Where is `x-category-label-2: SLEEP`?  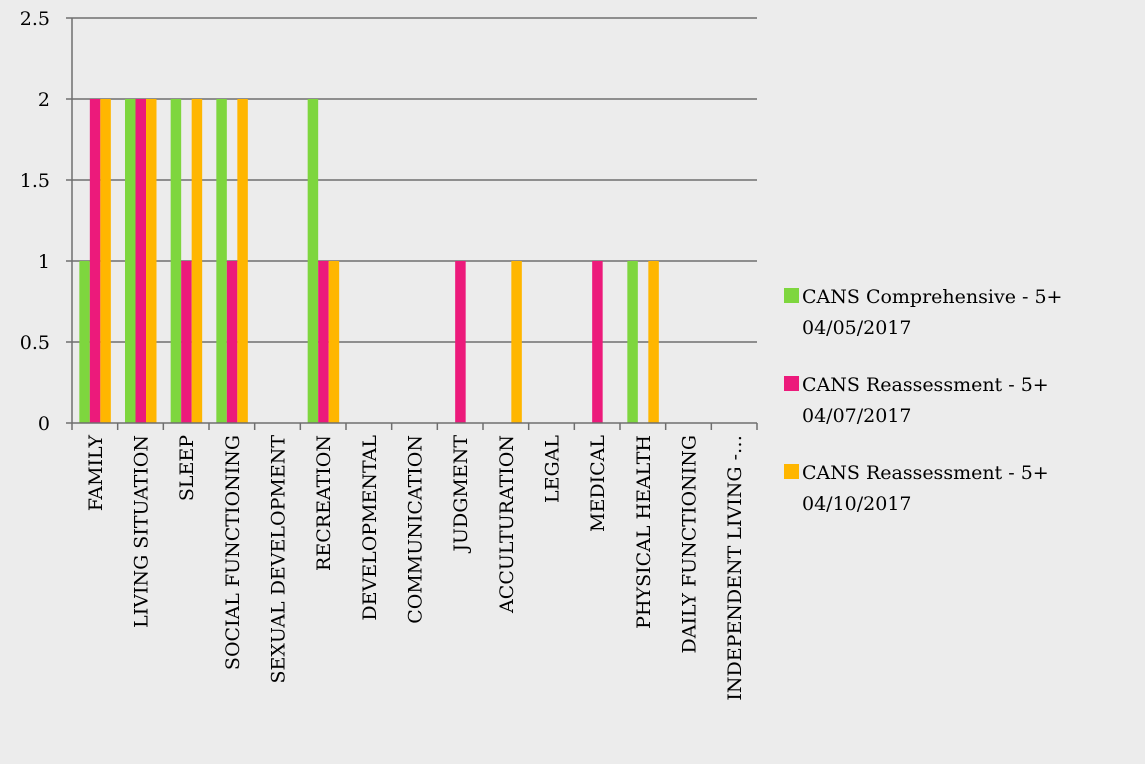 x-category-label-2: SLEEP is located at coordinates (187, 468).